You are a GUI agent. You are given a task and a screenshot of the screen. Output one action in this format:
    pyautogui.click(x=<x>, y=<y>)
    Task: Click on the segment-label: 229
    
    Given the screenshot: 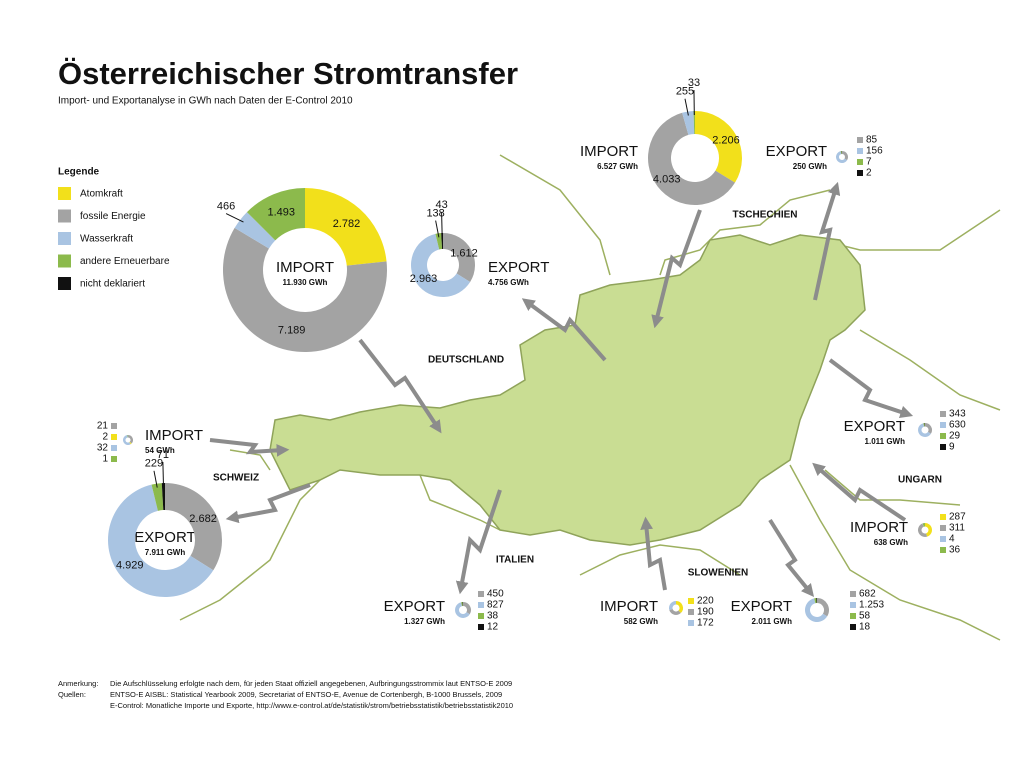 What is the action you would take?
    pyautogui.click(x=154, y=464)
    